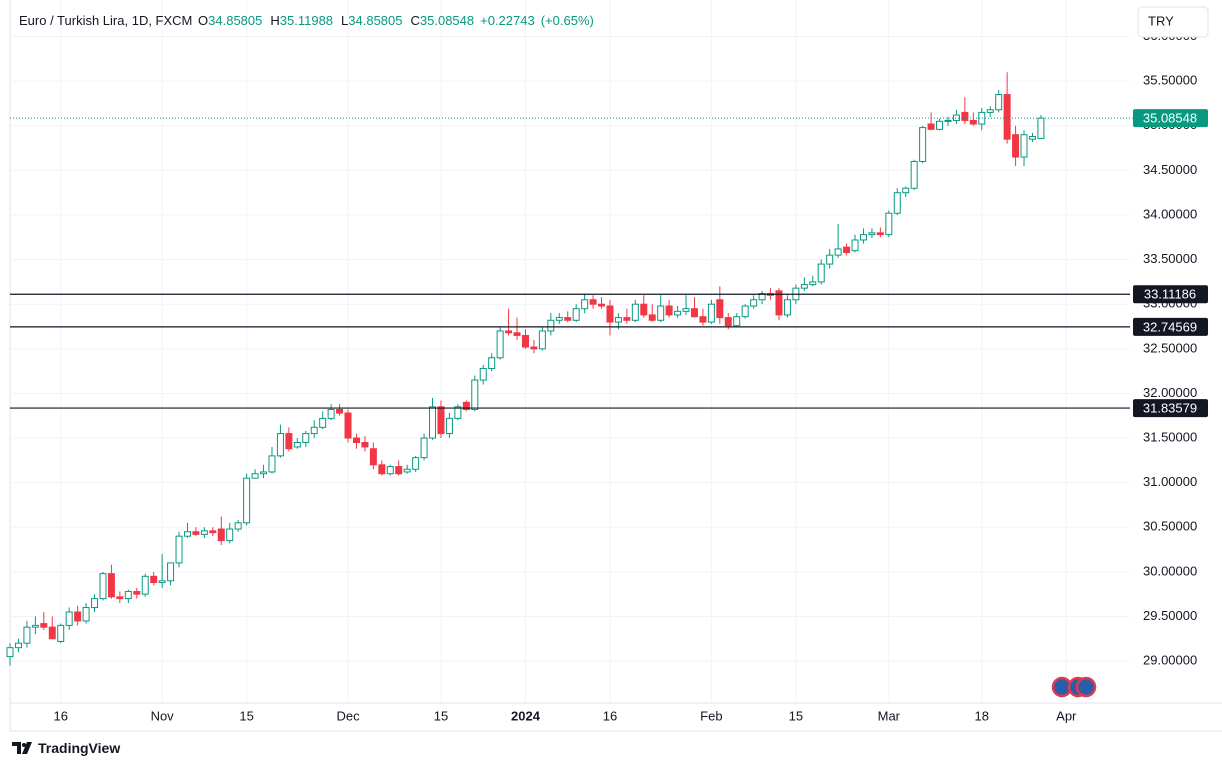  I want to click on legend-value: 35.11988, so click(306, 20).